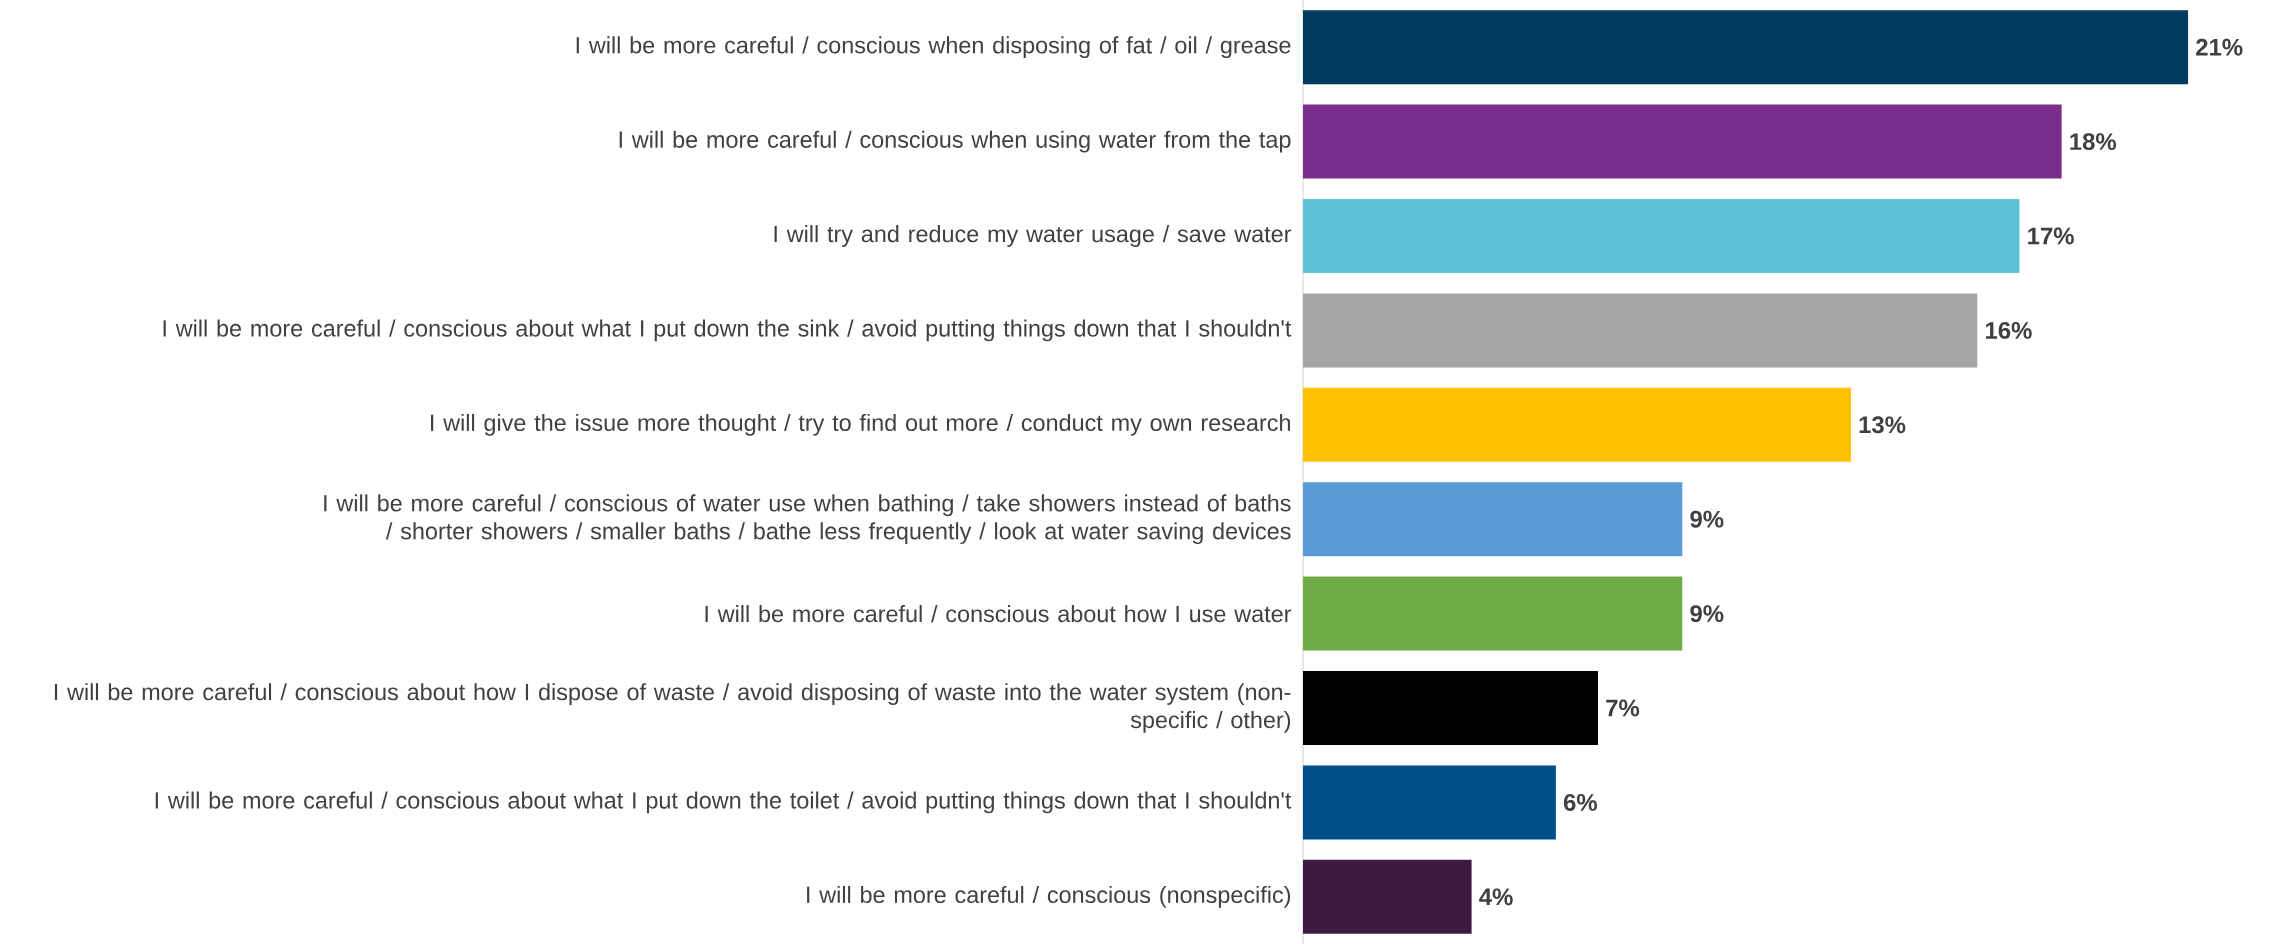  Describe the element at coordinates (2219, 47) in the screenshot. I see `data-label: 21%` at that location.